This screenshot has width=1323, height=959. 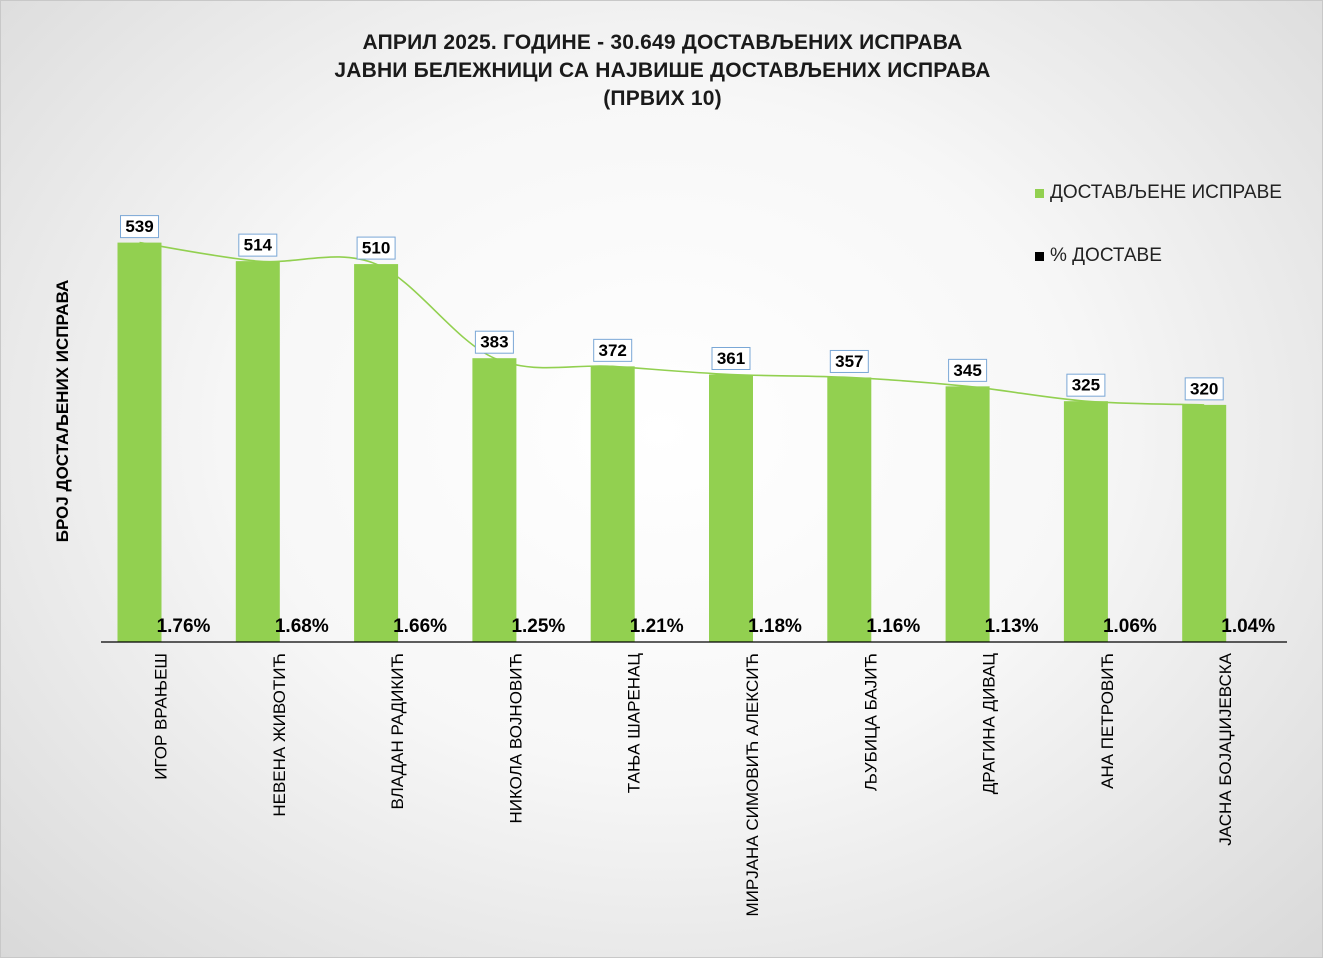 I want to click on x-tick-label: ВЛАДАН РАДИКИЋ, so click(x=397, y=731).